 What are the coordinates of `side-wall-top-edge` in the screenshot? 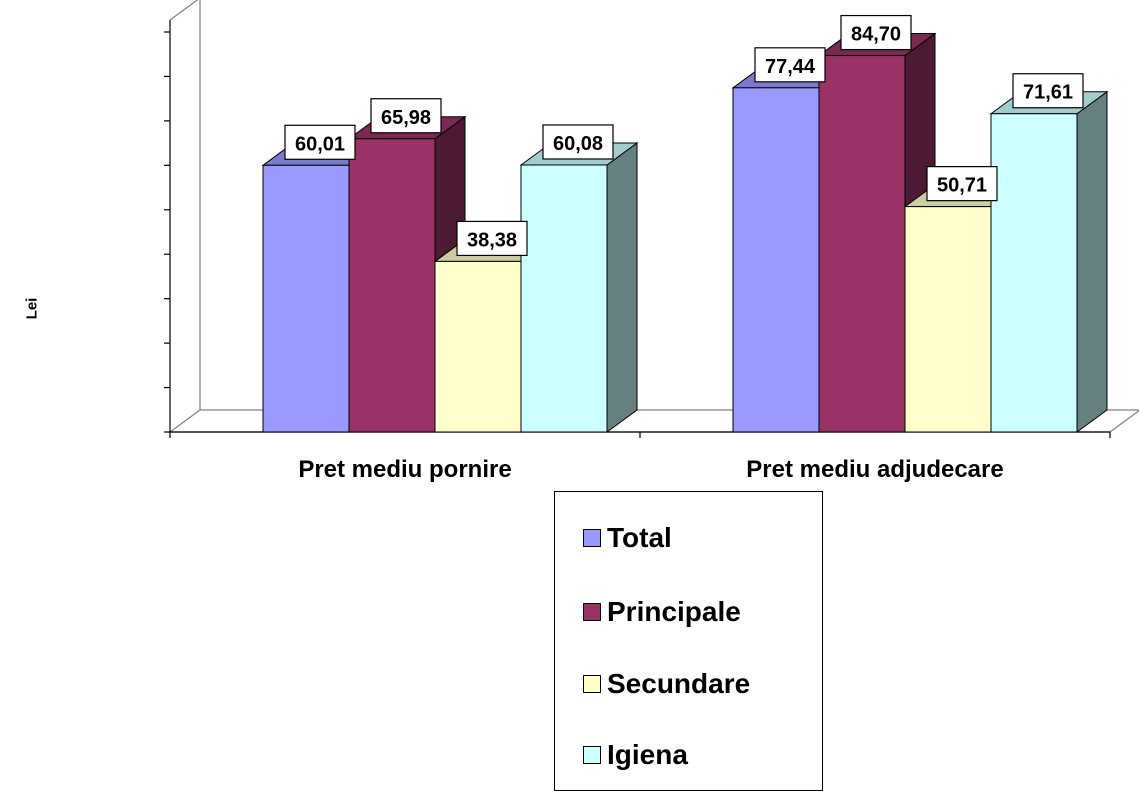 It's located at (184, 10).